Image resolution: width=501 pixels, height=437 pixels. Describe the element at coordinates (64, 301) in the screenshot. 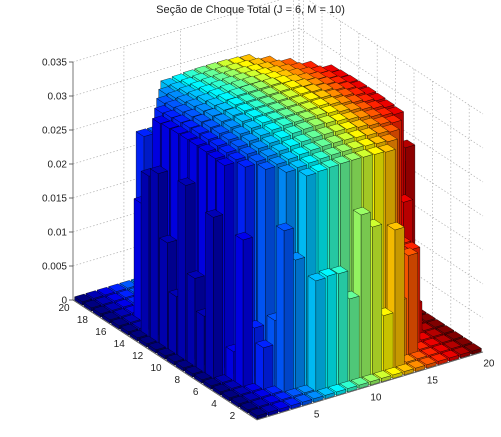

I see `z-tick-label: 0` at that location.